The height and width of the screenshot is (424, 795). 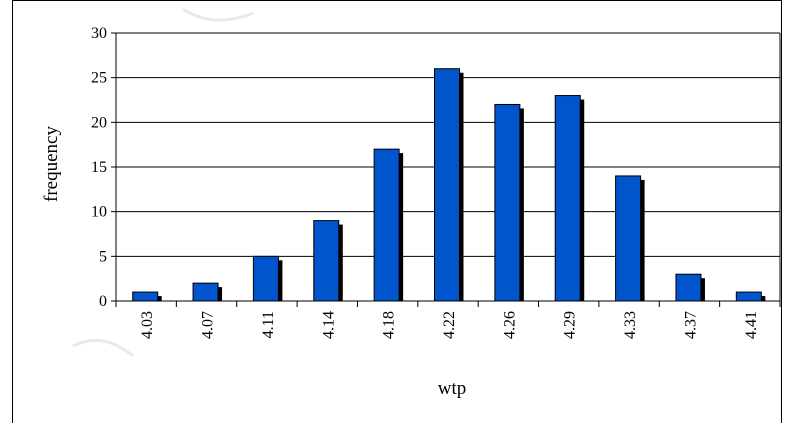 I want to click on x-axis-title: wtp, so click(x=452, y=388).